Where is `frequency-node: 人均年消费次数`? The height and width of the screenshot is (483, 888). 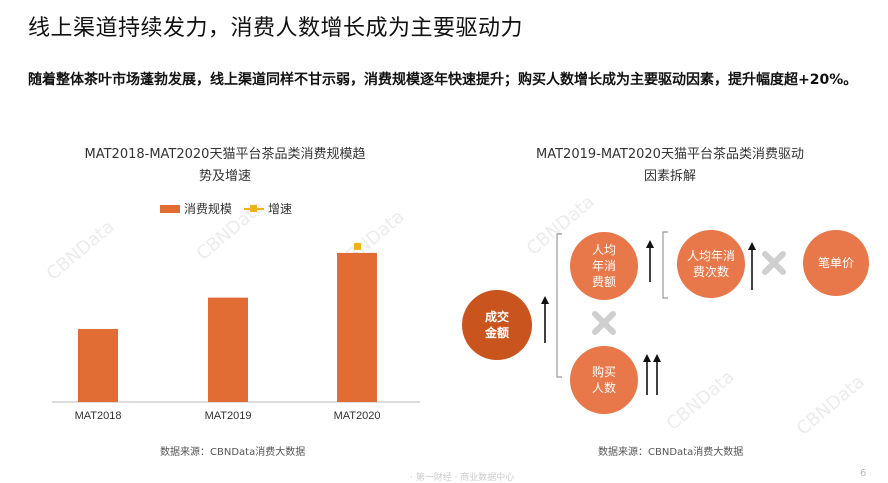
frequency-node: 人均年消费次数 is located at coordinates (711, 264).